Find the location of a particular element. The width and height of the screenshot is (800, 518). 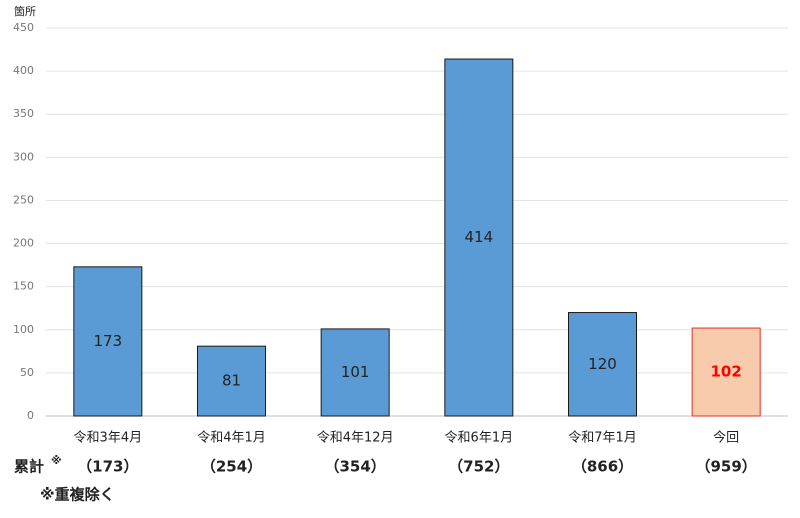

y-tick-label: 100 is located at coordinates (23, 329).